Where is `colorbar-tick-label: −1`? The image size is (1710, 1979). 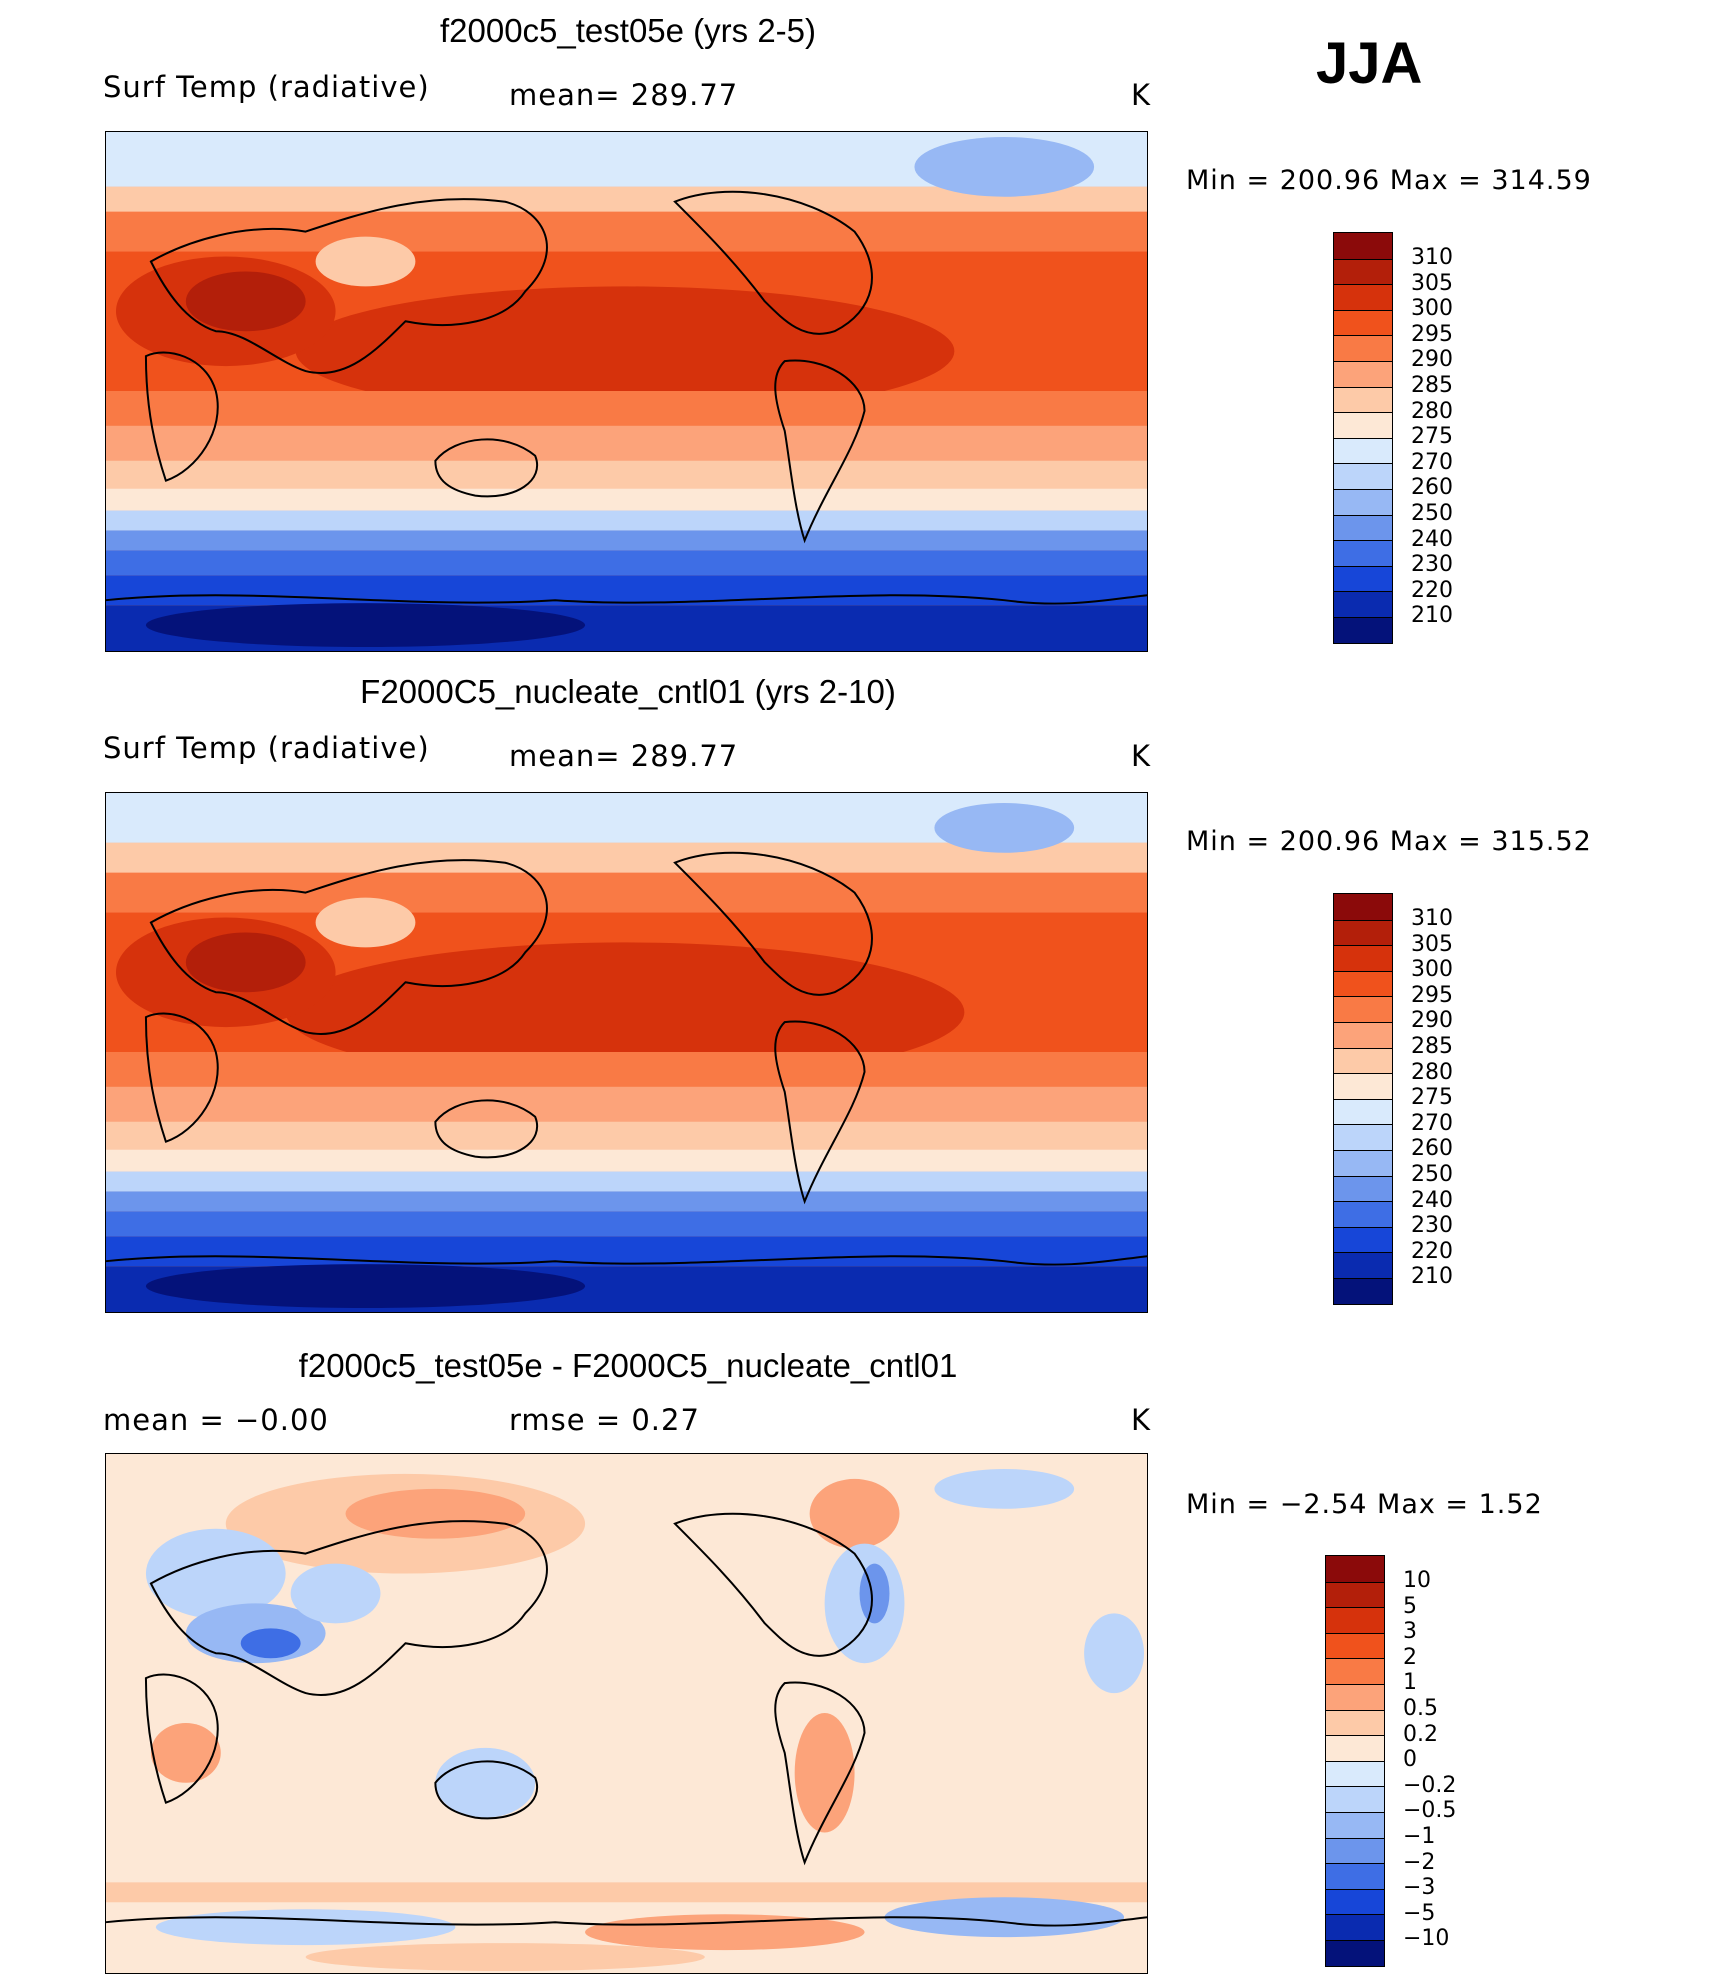
colorbar-tick-label: −1 is located at coordinates (1419, 1836).